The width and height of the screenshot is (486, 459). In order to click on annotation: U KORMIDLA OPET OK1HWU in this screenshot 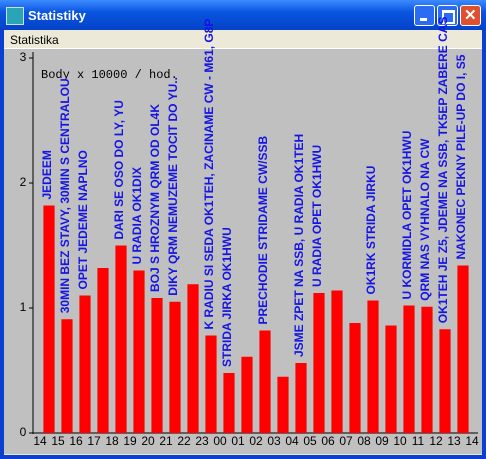, I will do `click(407, 215)`.